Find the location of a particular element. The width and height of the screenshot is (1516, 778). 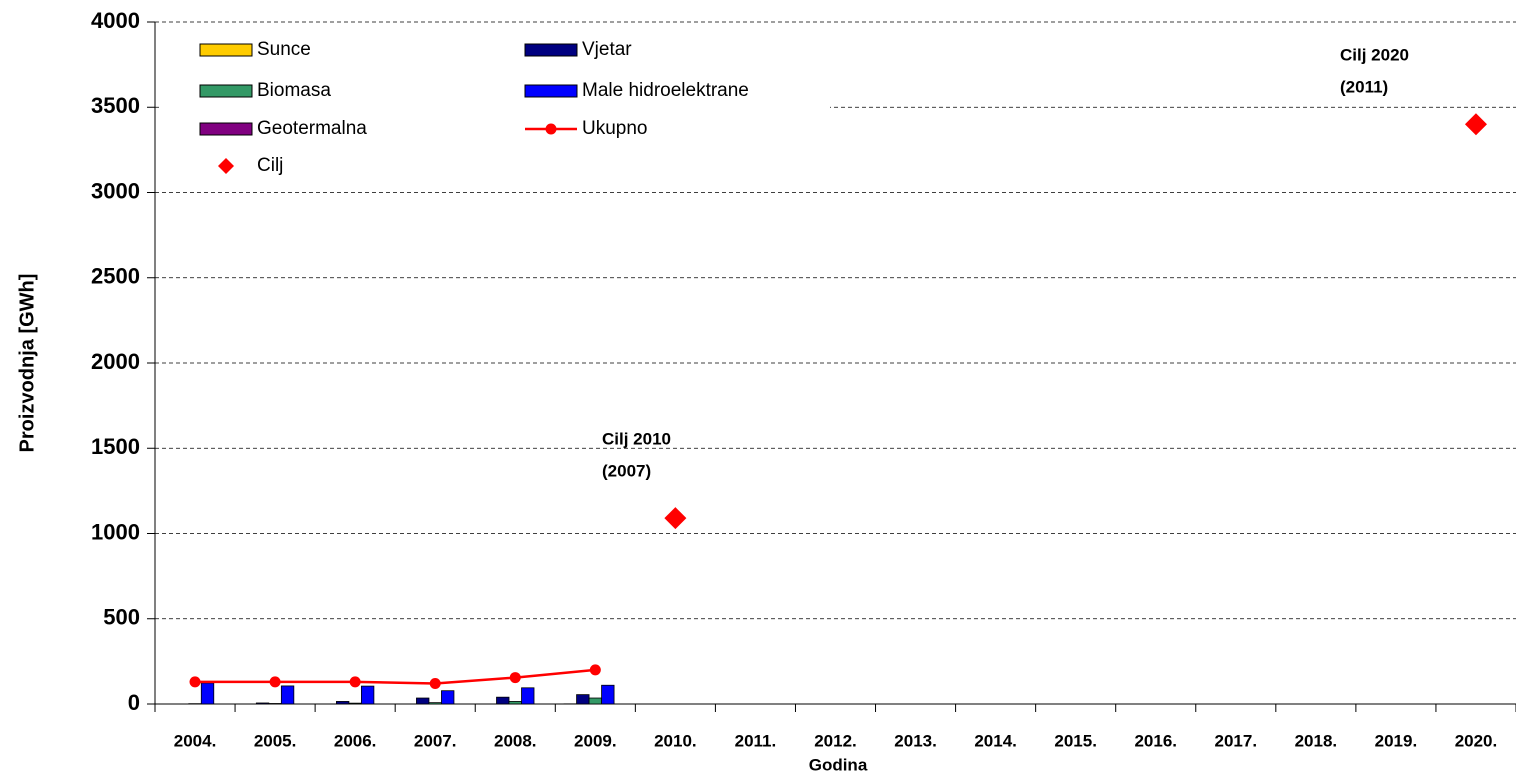

x-tick-label: 2012. is located at coordinates (835, 740).